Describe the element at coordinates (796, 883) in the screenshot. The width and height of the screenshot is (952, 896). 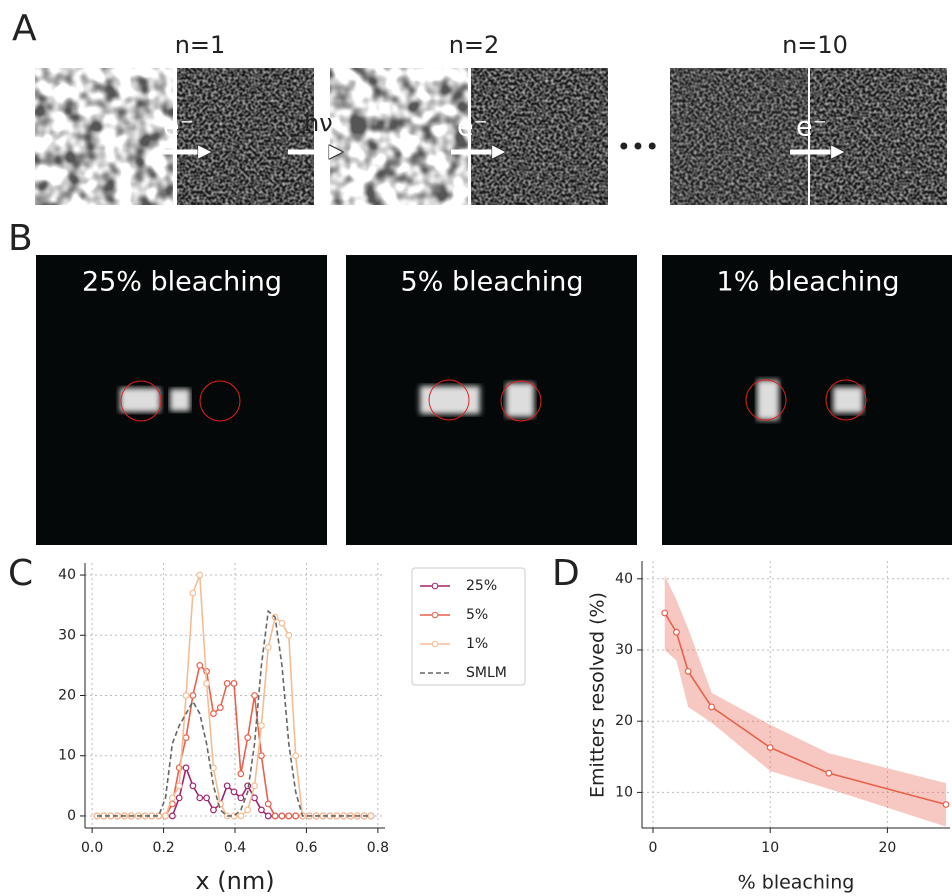
I see `x-axis-label: % bleaching` at that location.